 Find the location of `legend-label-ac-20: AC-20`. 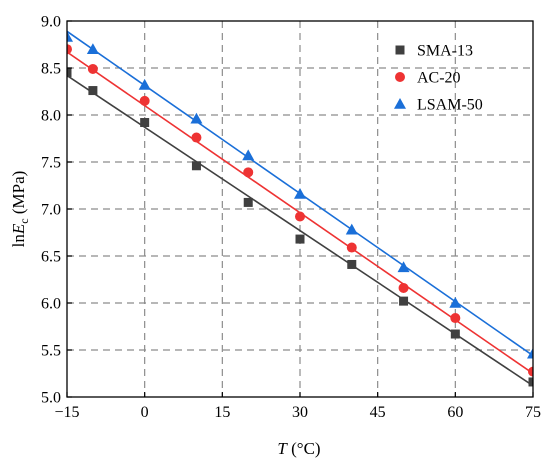

legend-label-ac-20: AC-20 is located at coordinates (439, 78).